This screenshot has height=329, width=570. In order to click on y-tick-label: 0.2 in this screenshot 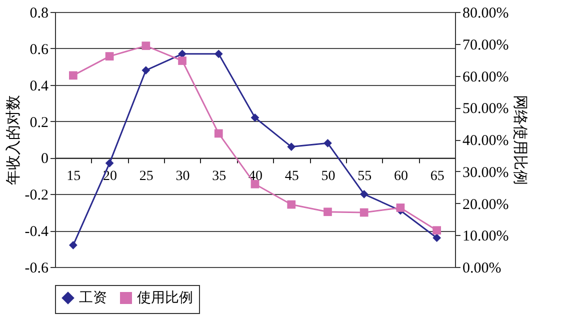, I will do `click(39, 122)`.